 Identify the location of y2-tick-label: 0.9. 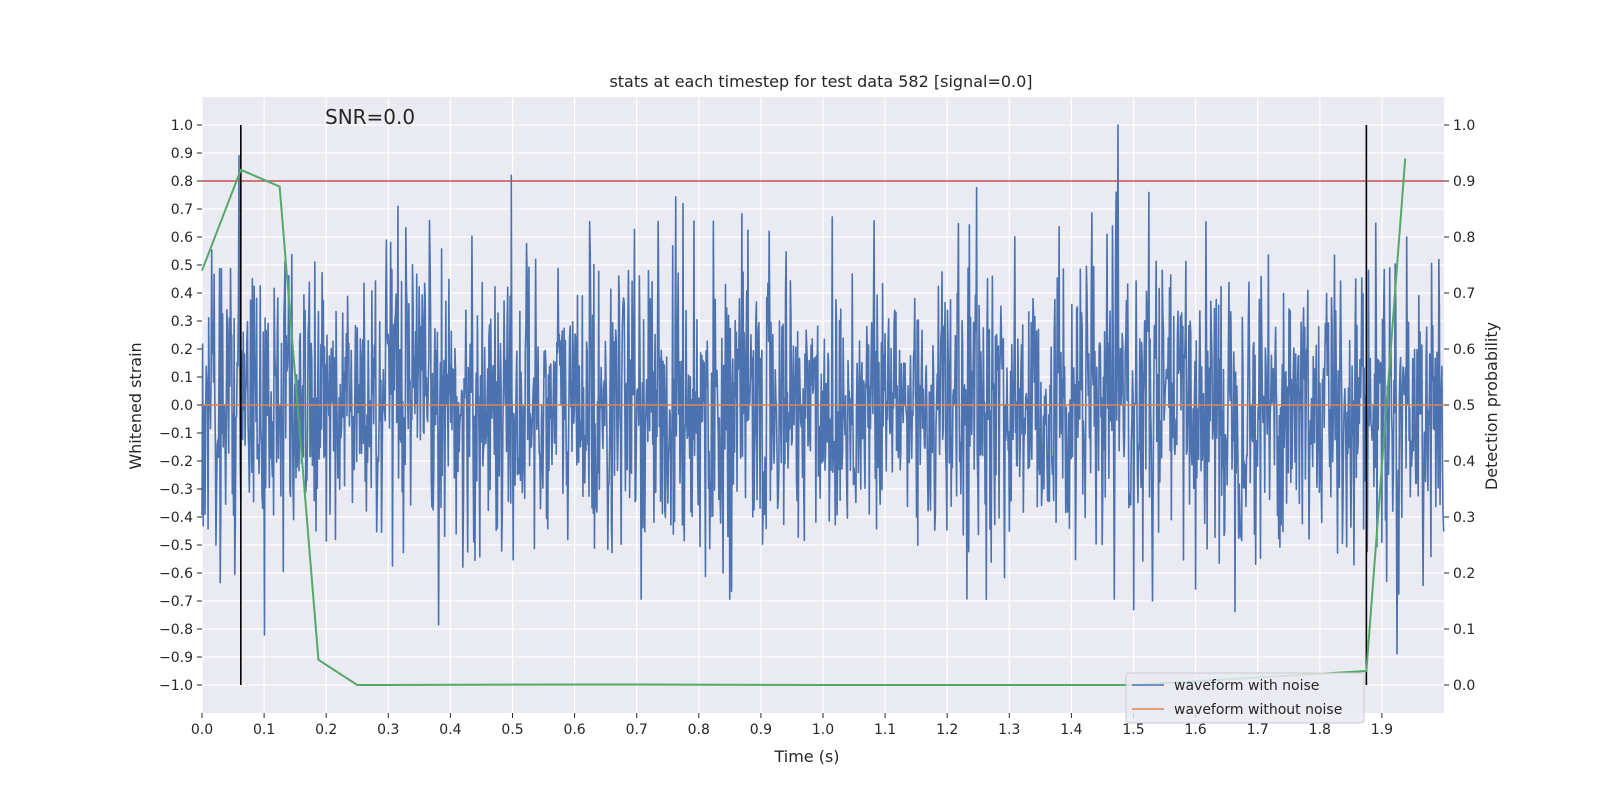
(1464, 182).